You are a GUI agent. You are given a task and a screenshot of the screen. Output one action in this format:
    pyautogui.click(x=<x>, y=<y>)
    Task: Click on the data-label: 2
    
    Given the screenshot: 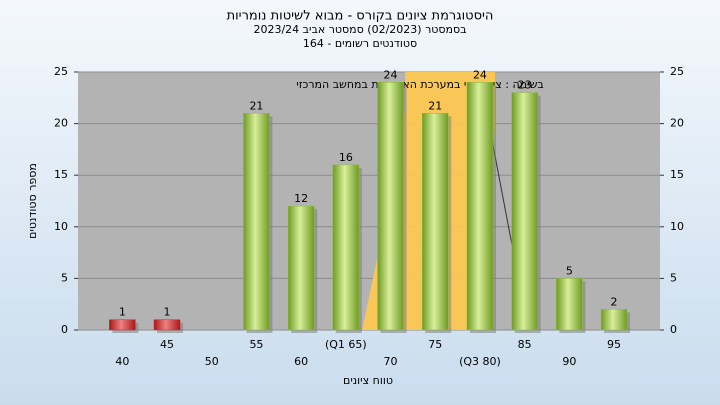 What is the action you would take?
    pyautogui.click(x=614, y=301)
    